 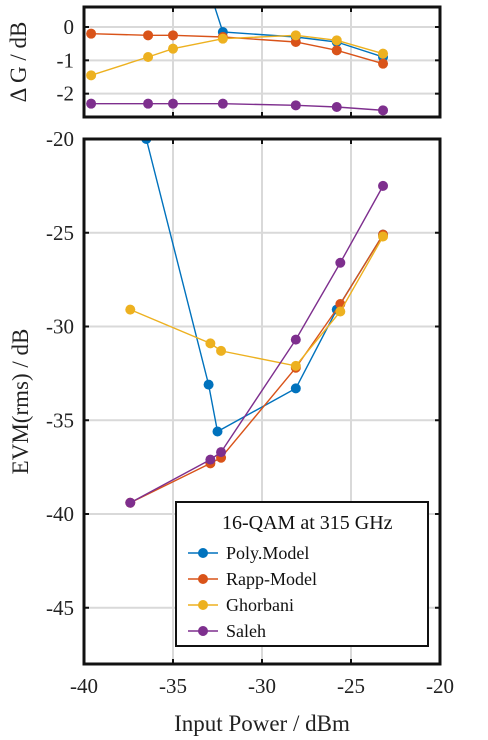 I want to click on legend-item: Ghorbani, so click(x=241, y=605).